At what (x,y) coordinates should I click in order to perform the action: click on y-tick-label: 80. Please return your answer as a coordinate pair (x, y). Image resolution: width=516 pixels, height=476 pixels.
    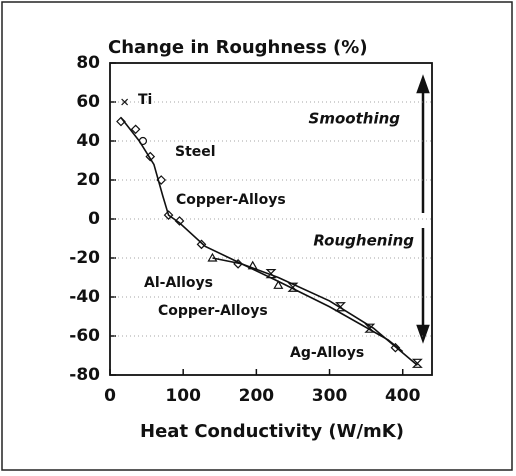
    Looking at the image, I should click on (88, 63).